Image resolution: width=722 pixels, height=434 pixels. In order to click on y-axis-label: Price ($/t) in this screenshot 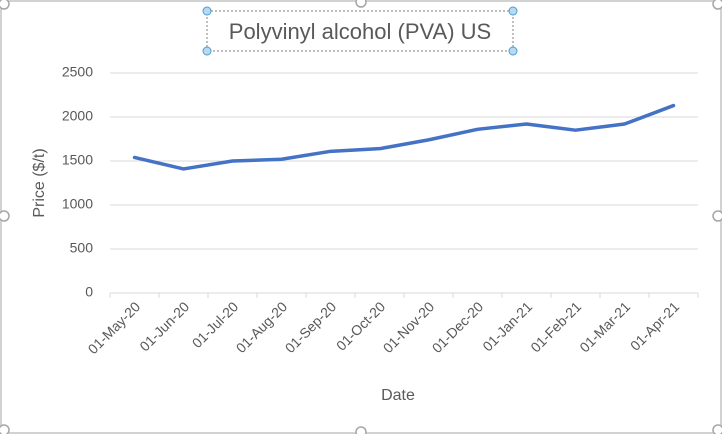, I will do `click(39, 182)`.